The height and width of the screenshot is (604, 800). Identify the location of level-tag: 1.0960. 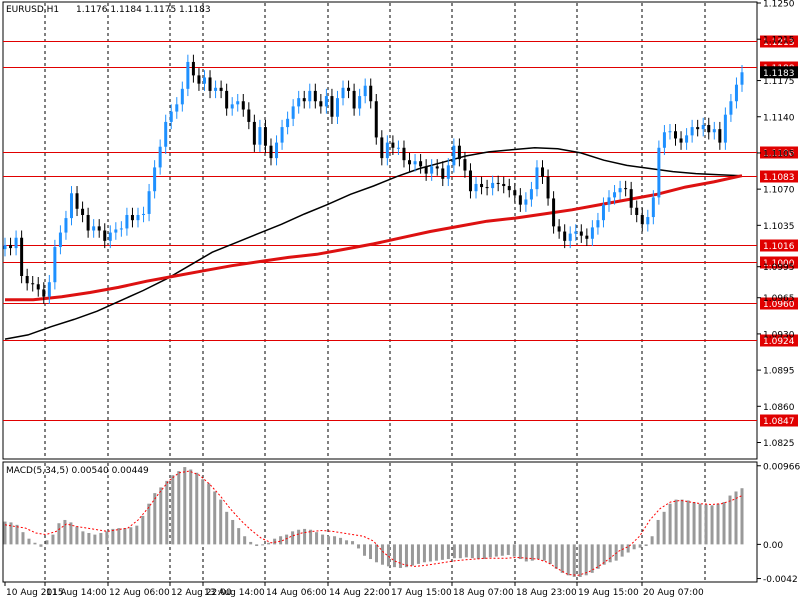
(779, 303).